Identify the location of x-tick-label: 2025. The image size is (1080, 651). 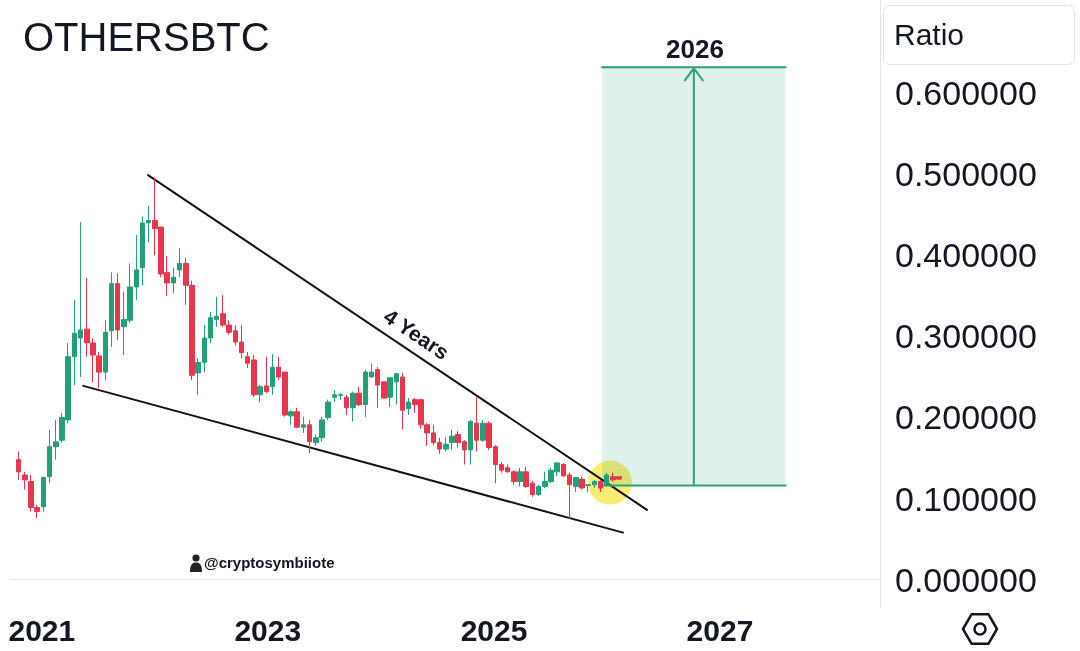
(494, 630).